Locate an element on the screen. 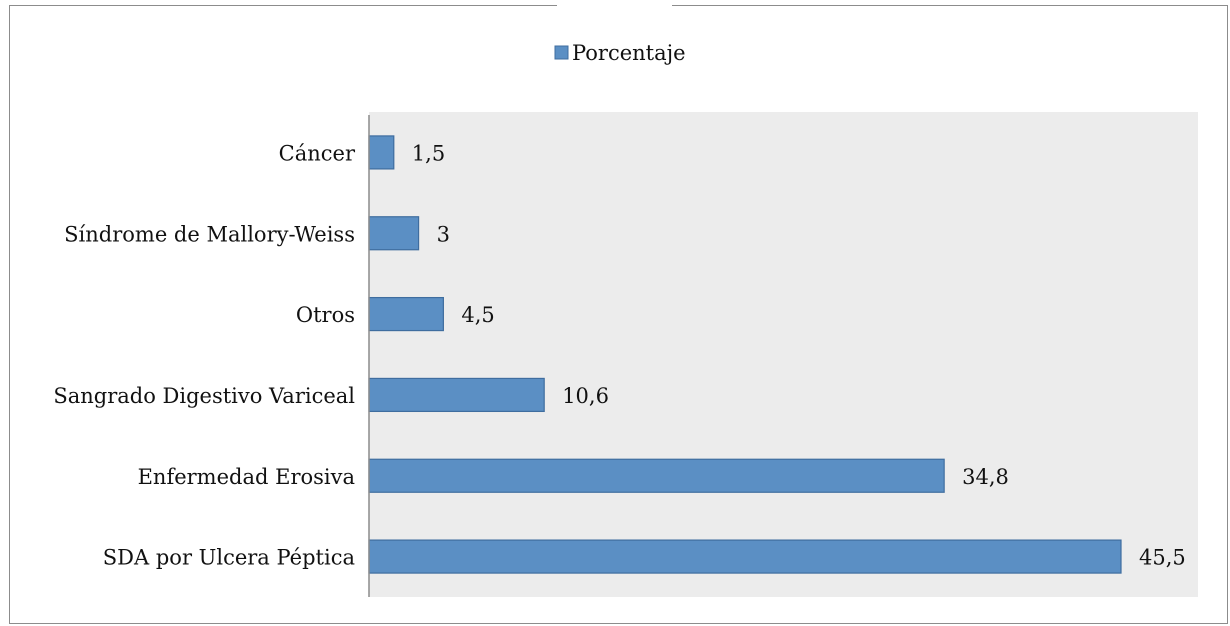  value-label-4: 4,5 is located at coordinates (477, 315).